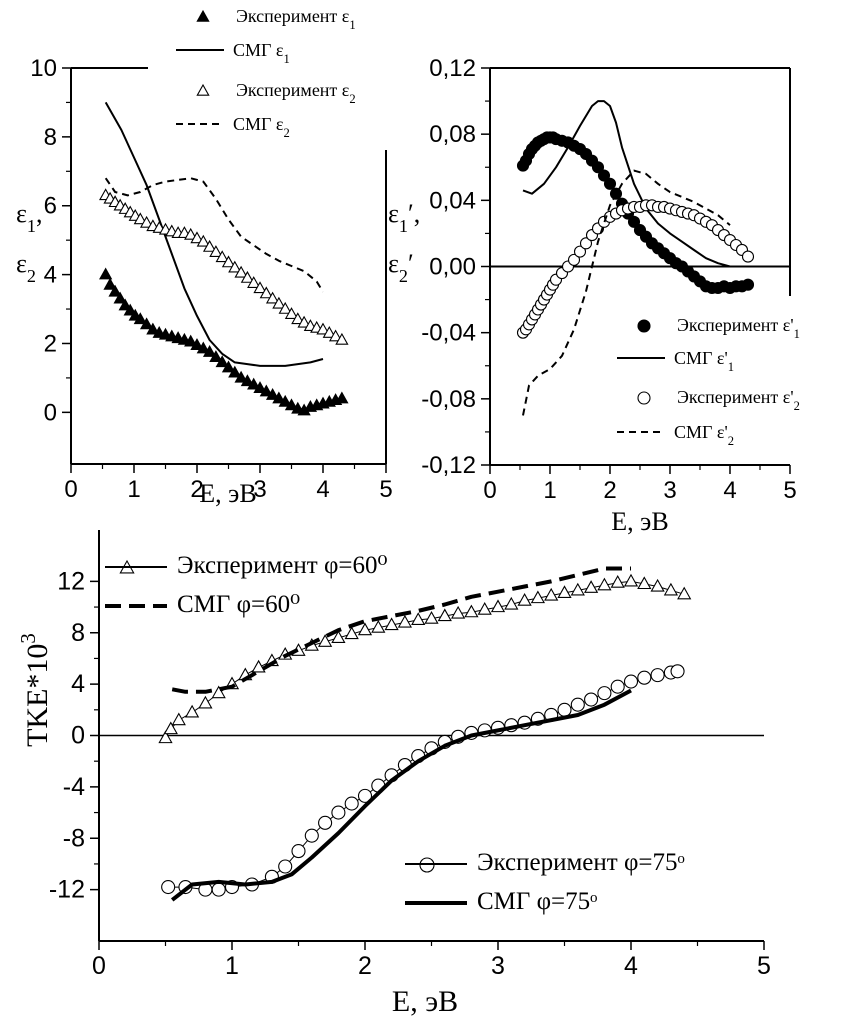 Image resolution: width=858 pixels, height=1017 pixels. I want to click on eps-legend-item-1-label: Эксперимент ε1, so click(296, 19).